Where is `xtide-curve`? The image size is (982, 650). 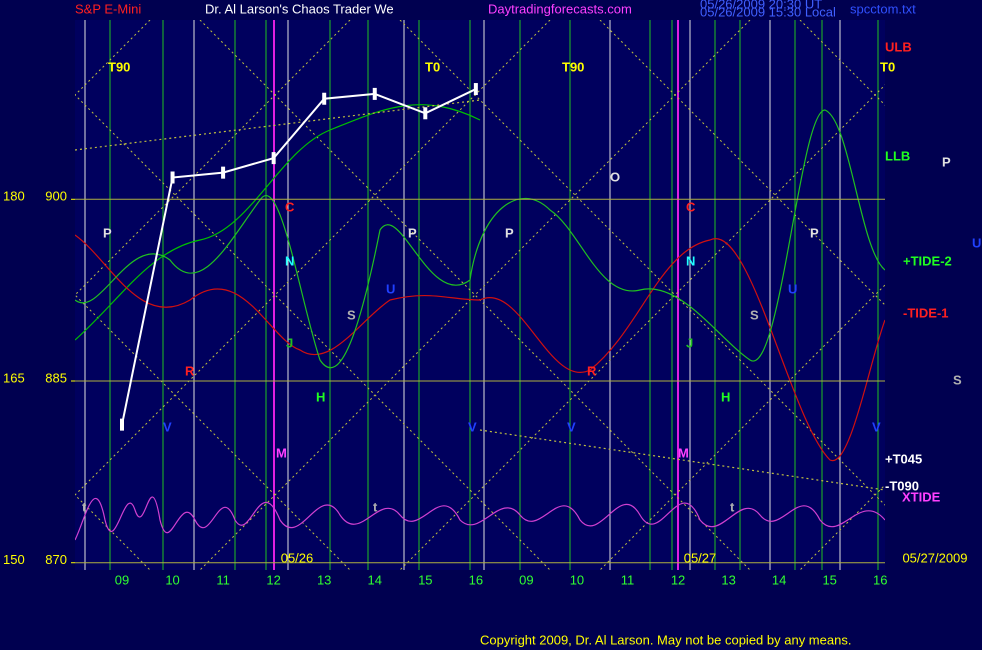
xtide-curve is located at coordinates (480, 518).